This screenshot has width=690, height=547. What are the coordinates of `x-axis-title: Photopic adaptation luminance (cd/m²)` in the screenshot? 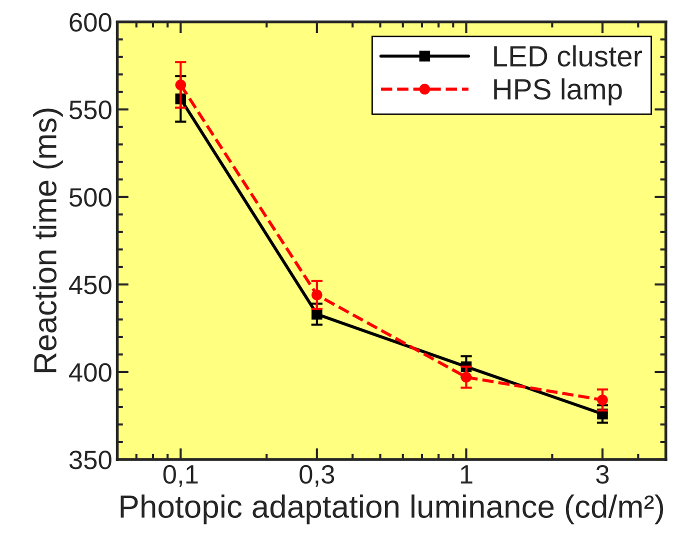 It's located at (392, 509).